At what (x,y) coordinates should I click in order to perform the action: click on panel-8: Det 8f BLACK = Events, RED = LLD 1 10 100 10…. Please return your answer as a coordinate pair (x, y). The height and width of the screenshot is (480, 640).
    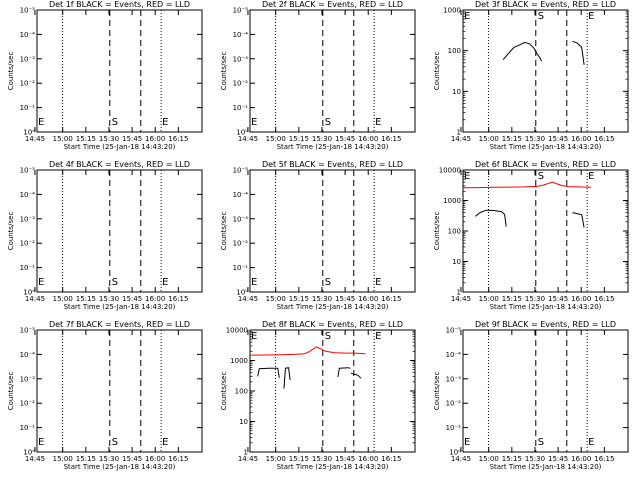
    Looking at the image, I should click on (318, 395).